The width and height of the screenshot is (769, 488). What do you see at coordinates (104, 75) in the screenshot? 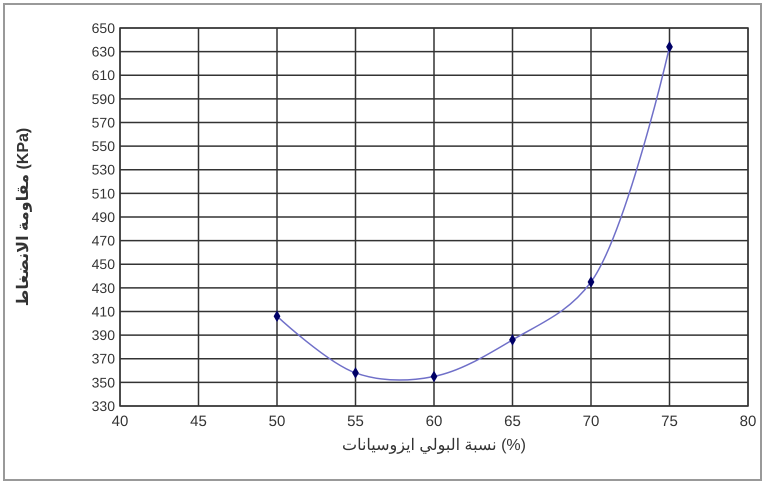
I see `y-tick-label: 610` at bounding box center [104, 75].